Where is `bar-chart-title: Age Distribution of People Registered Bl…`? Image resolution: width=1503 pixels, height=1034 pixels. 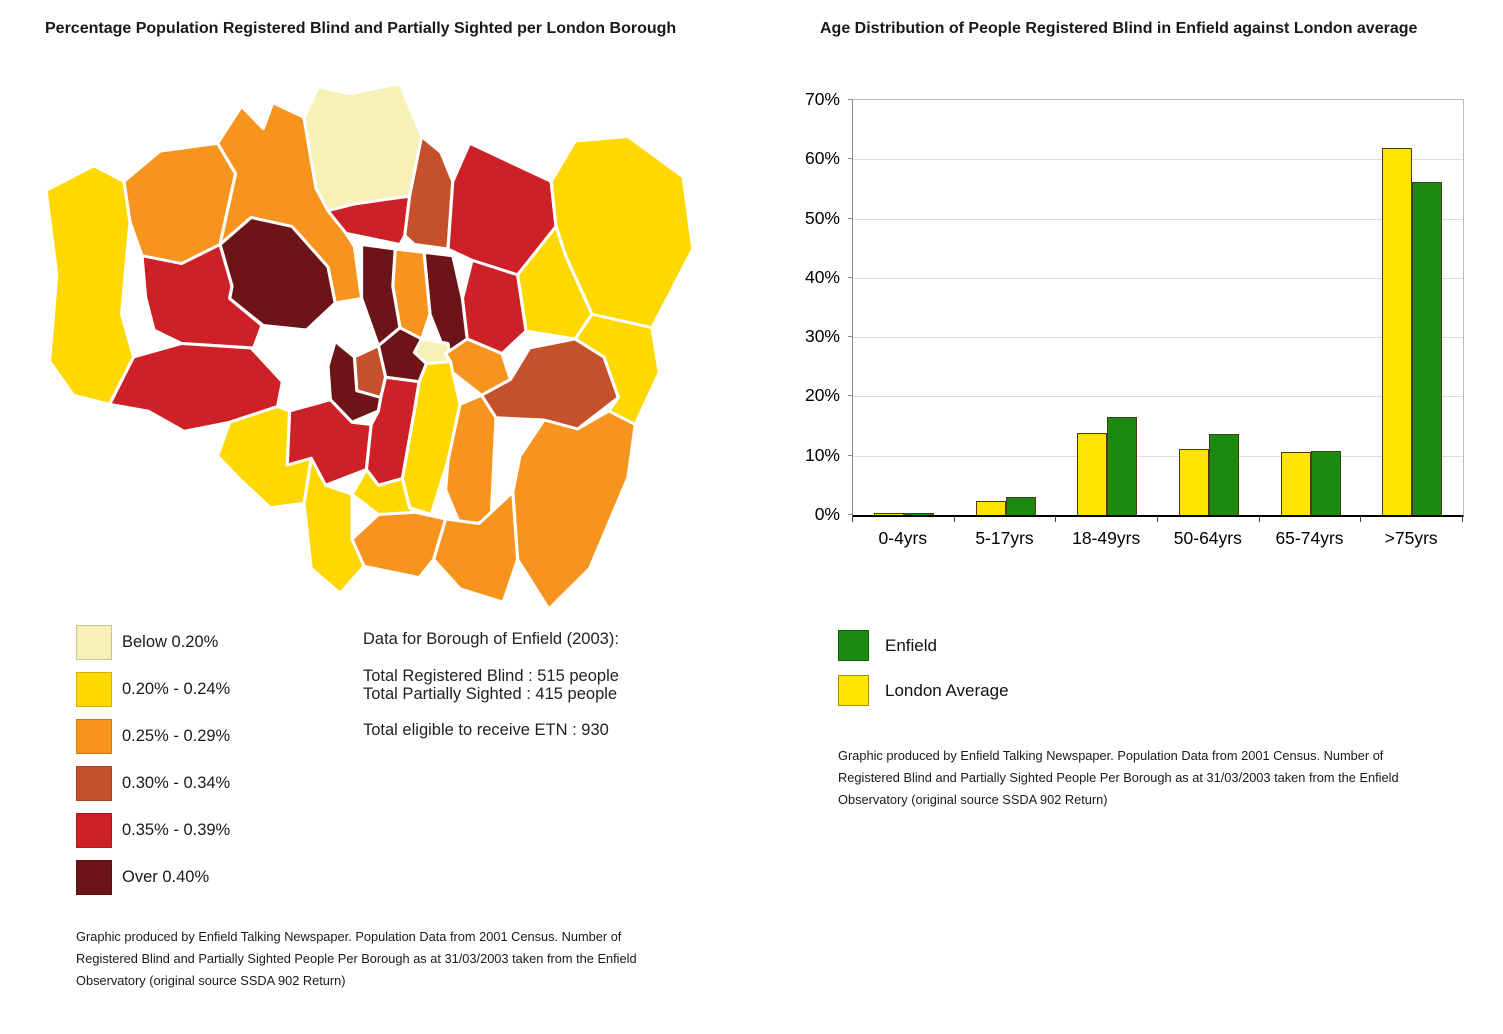
bar-chart-title: Age Distribution of People Registered Bl… is located at coordinates (1119, 28).